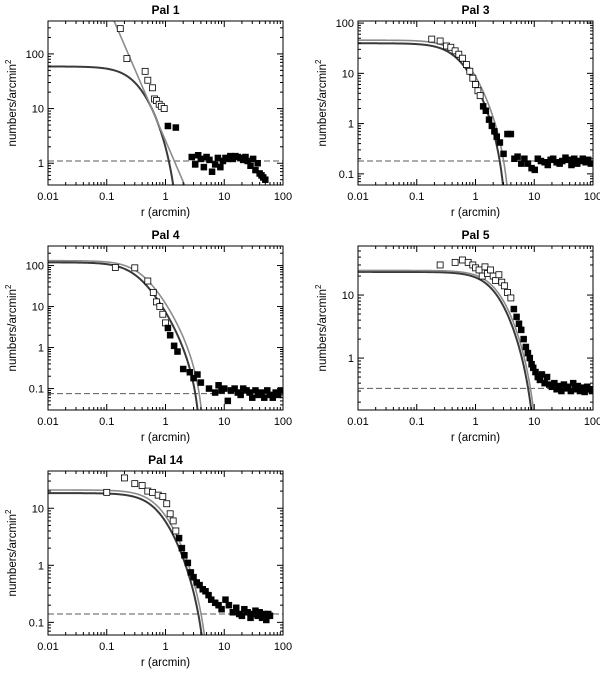 Image resolution: width=600 pixels, height=677 pixels. What do you see at coordinates (592, 422) in the screenshot?
I see `panel-4-x-tick-label: 100` at bounding box center [592, 422].